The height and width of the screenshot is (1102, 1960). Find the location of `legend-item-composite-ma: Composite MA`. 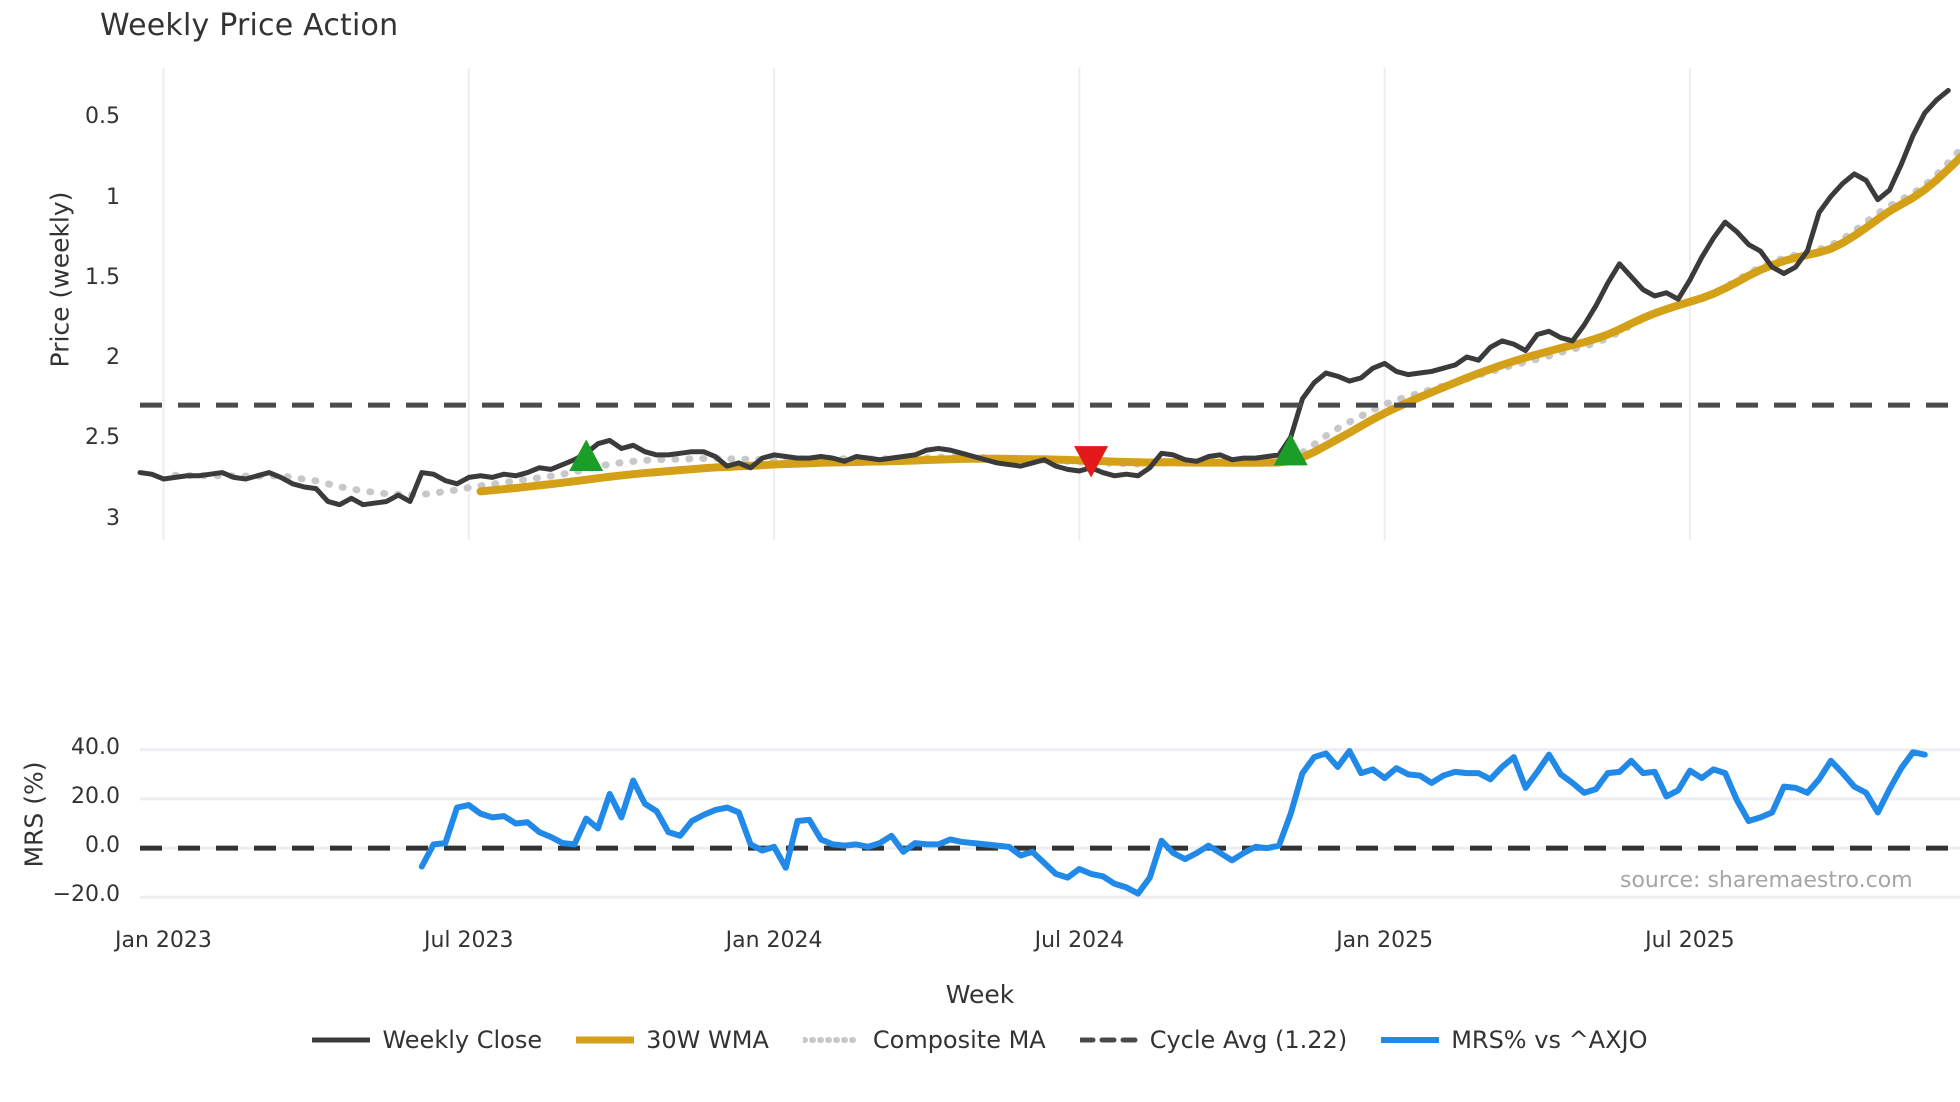

legend-item-composite-ma: Composite MA is located at coordinates (924, 1040).